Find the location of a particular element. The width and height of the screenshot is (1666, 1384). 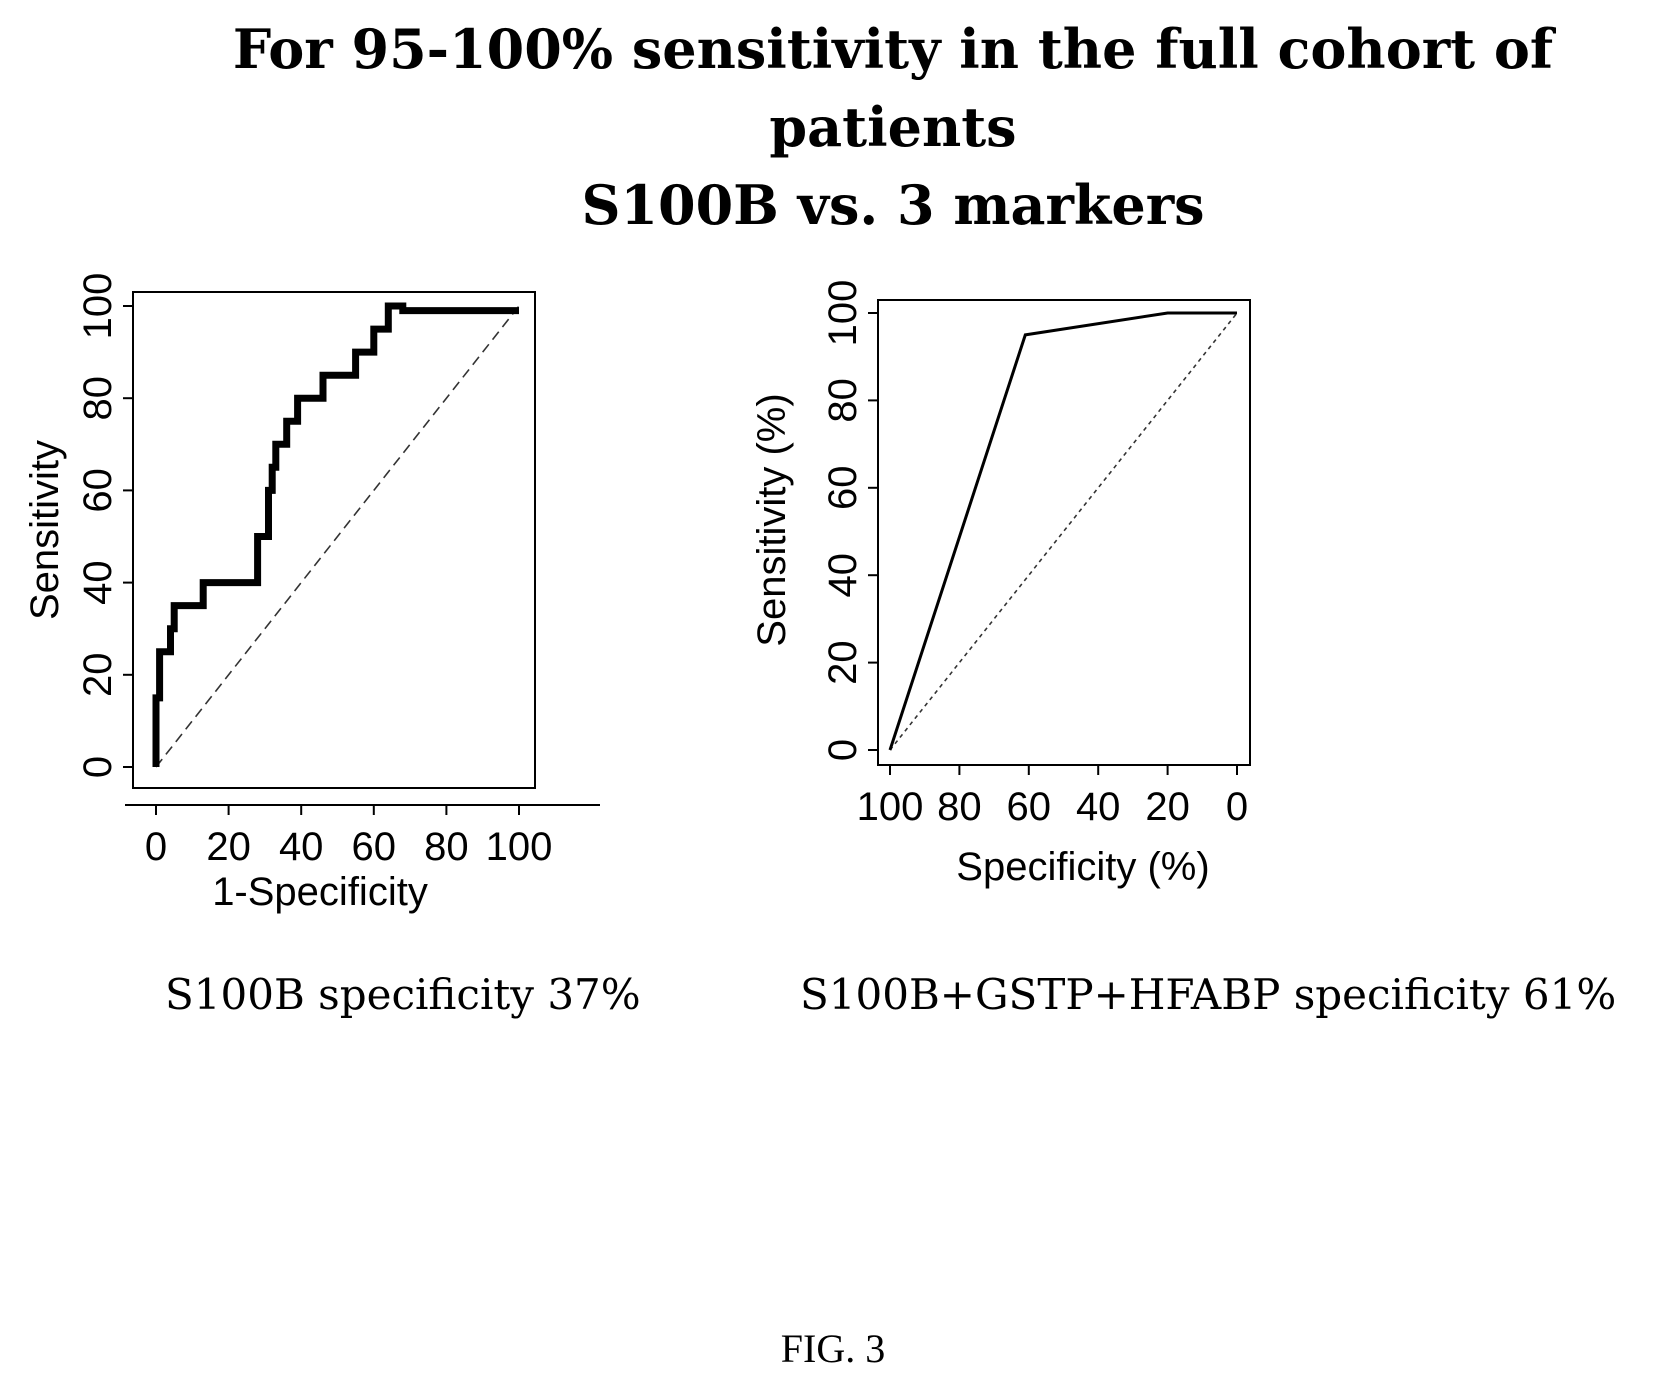

figure-label: FIG. 3 is located at coordinates (833, 1348).